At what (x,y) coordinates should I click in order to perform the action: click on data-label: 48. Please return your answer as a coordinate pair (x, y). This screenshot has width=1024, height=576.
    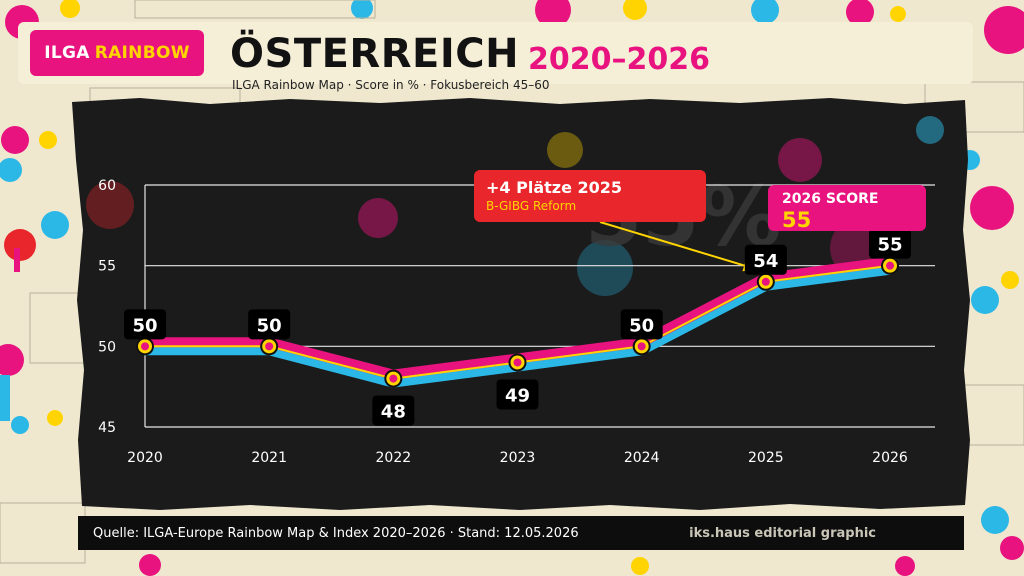
    Looking at the image, I should click on (393, 412).